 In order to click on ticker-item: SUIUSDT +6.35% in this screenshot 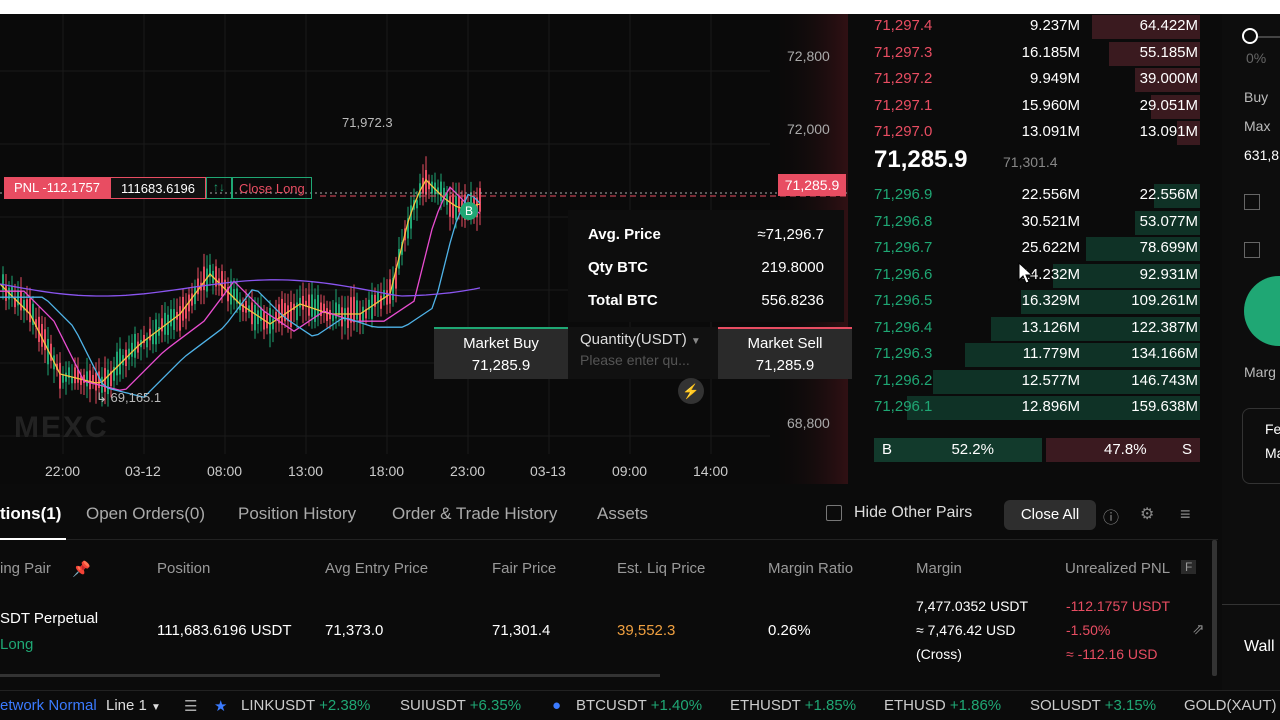, I will do `click(460, 705)`.